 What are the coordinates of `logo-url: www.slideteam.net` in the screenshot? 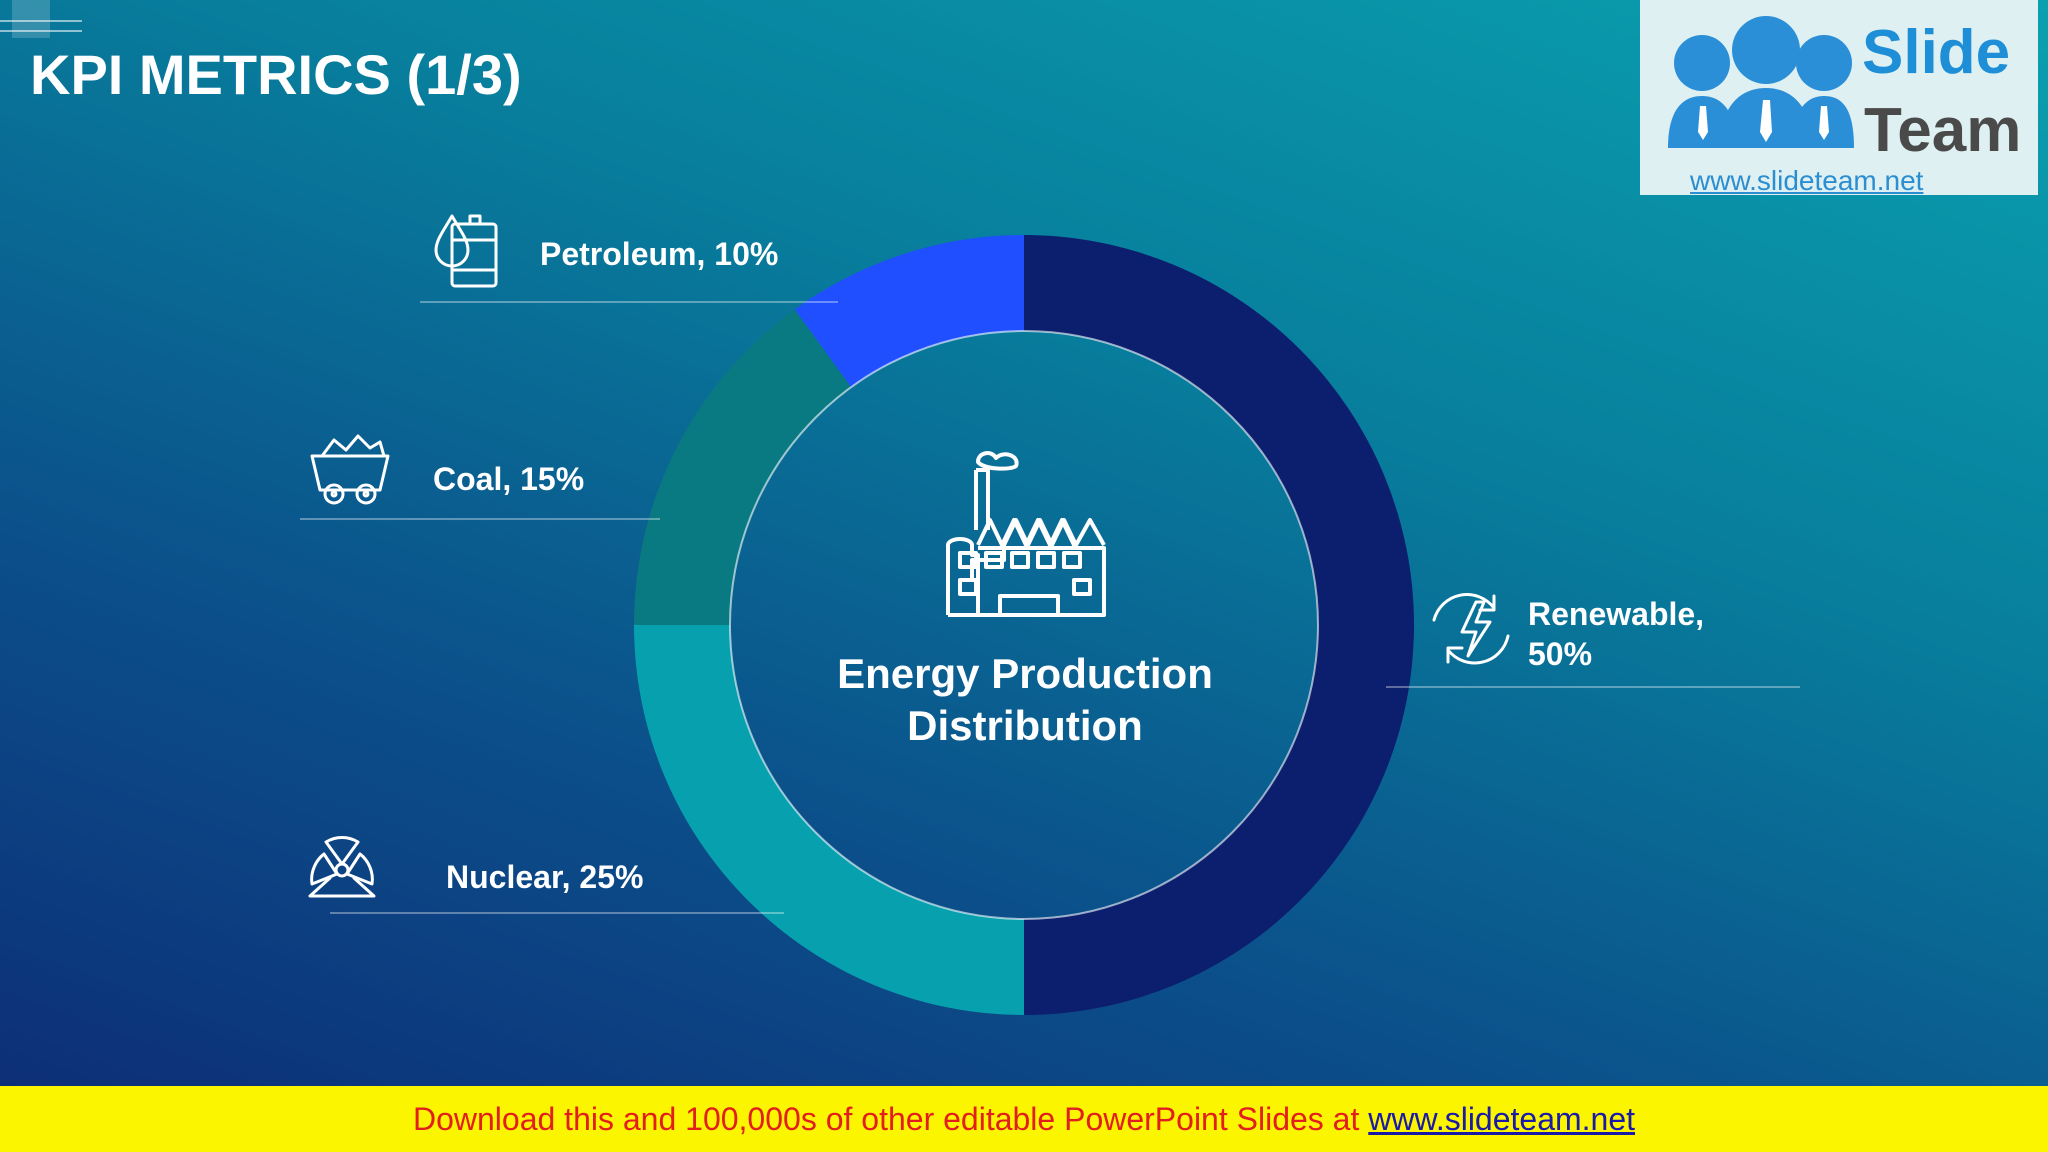 It's located at (1807, 180).